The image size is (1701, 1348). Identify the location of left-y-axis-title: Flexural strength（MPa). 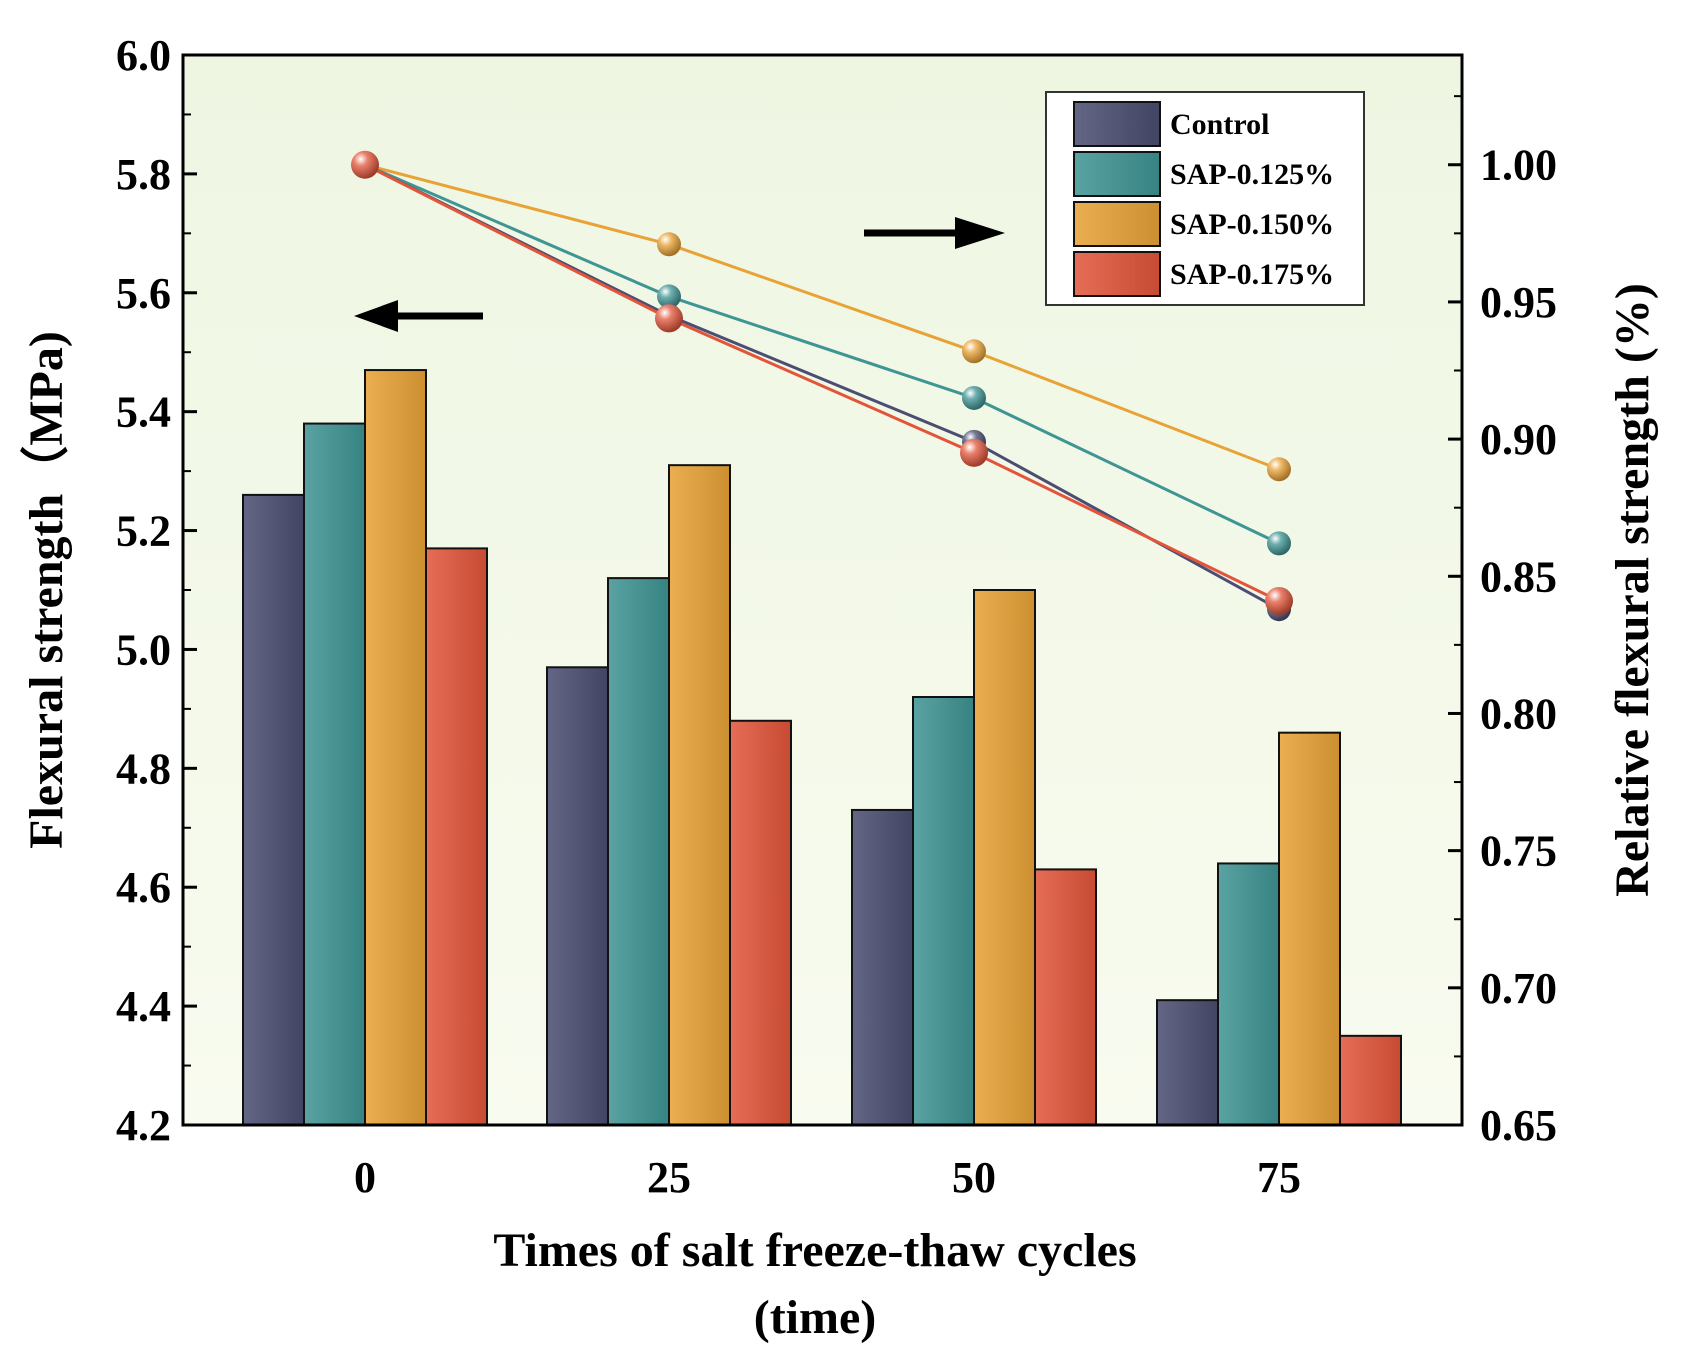
(46, 590).